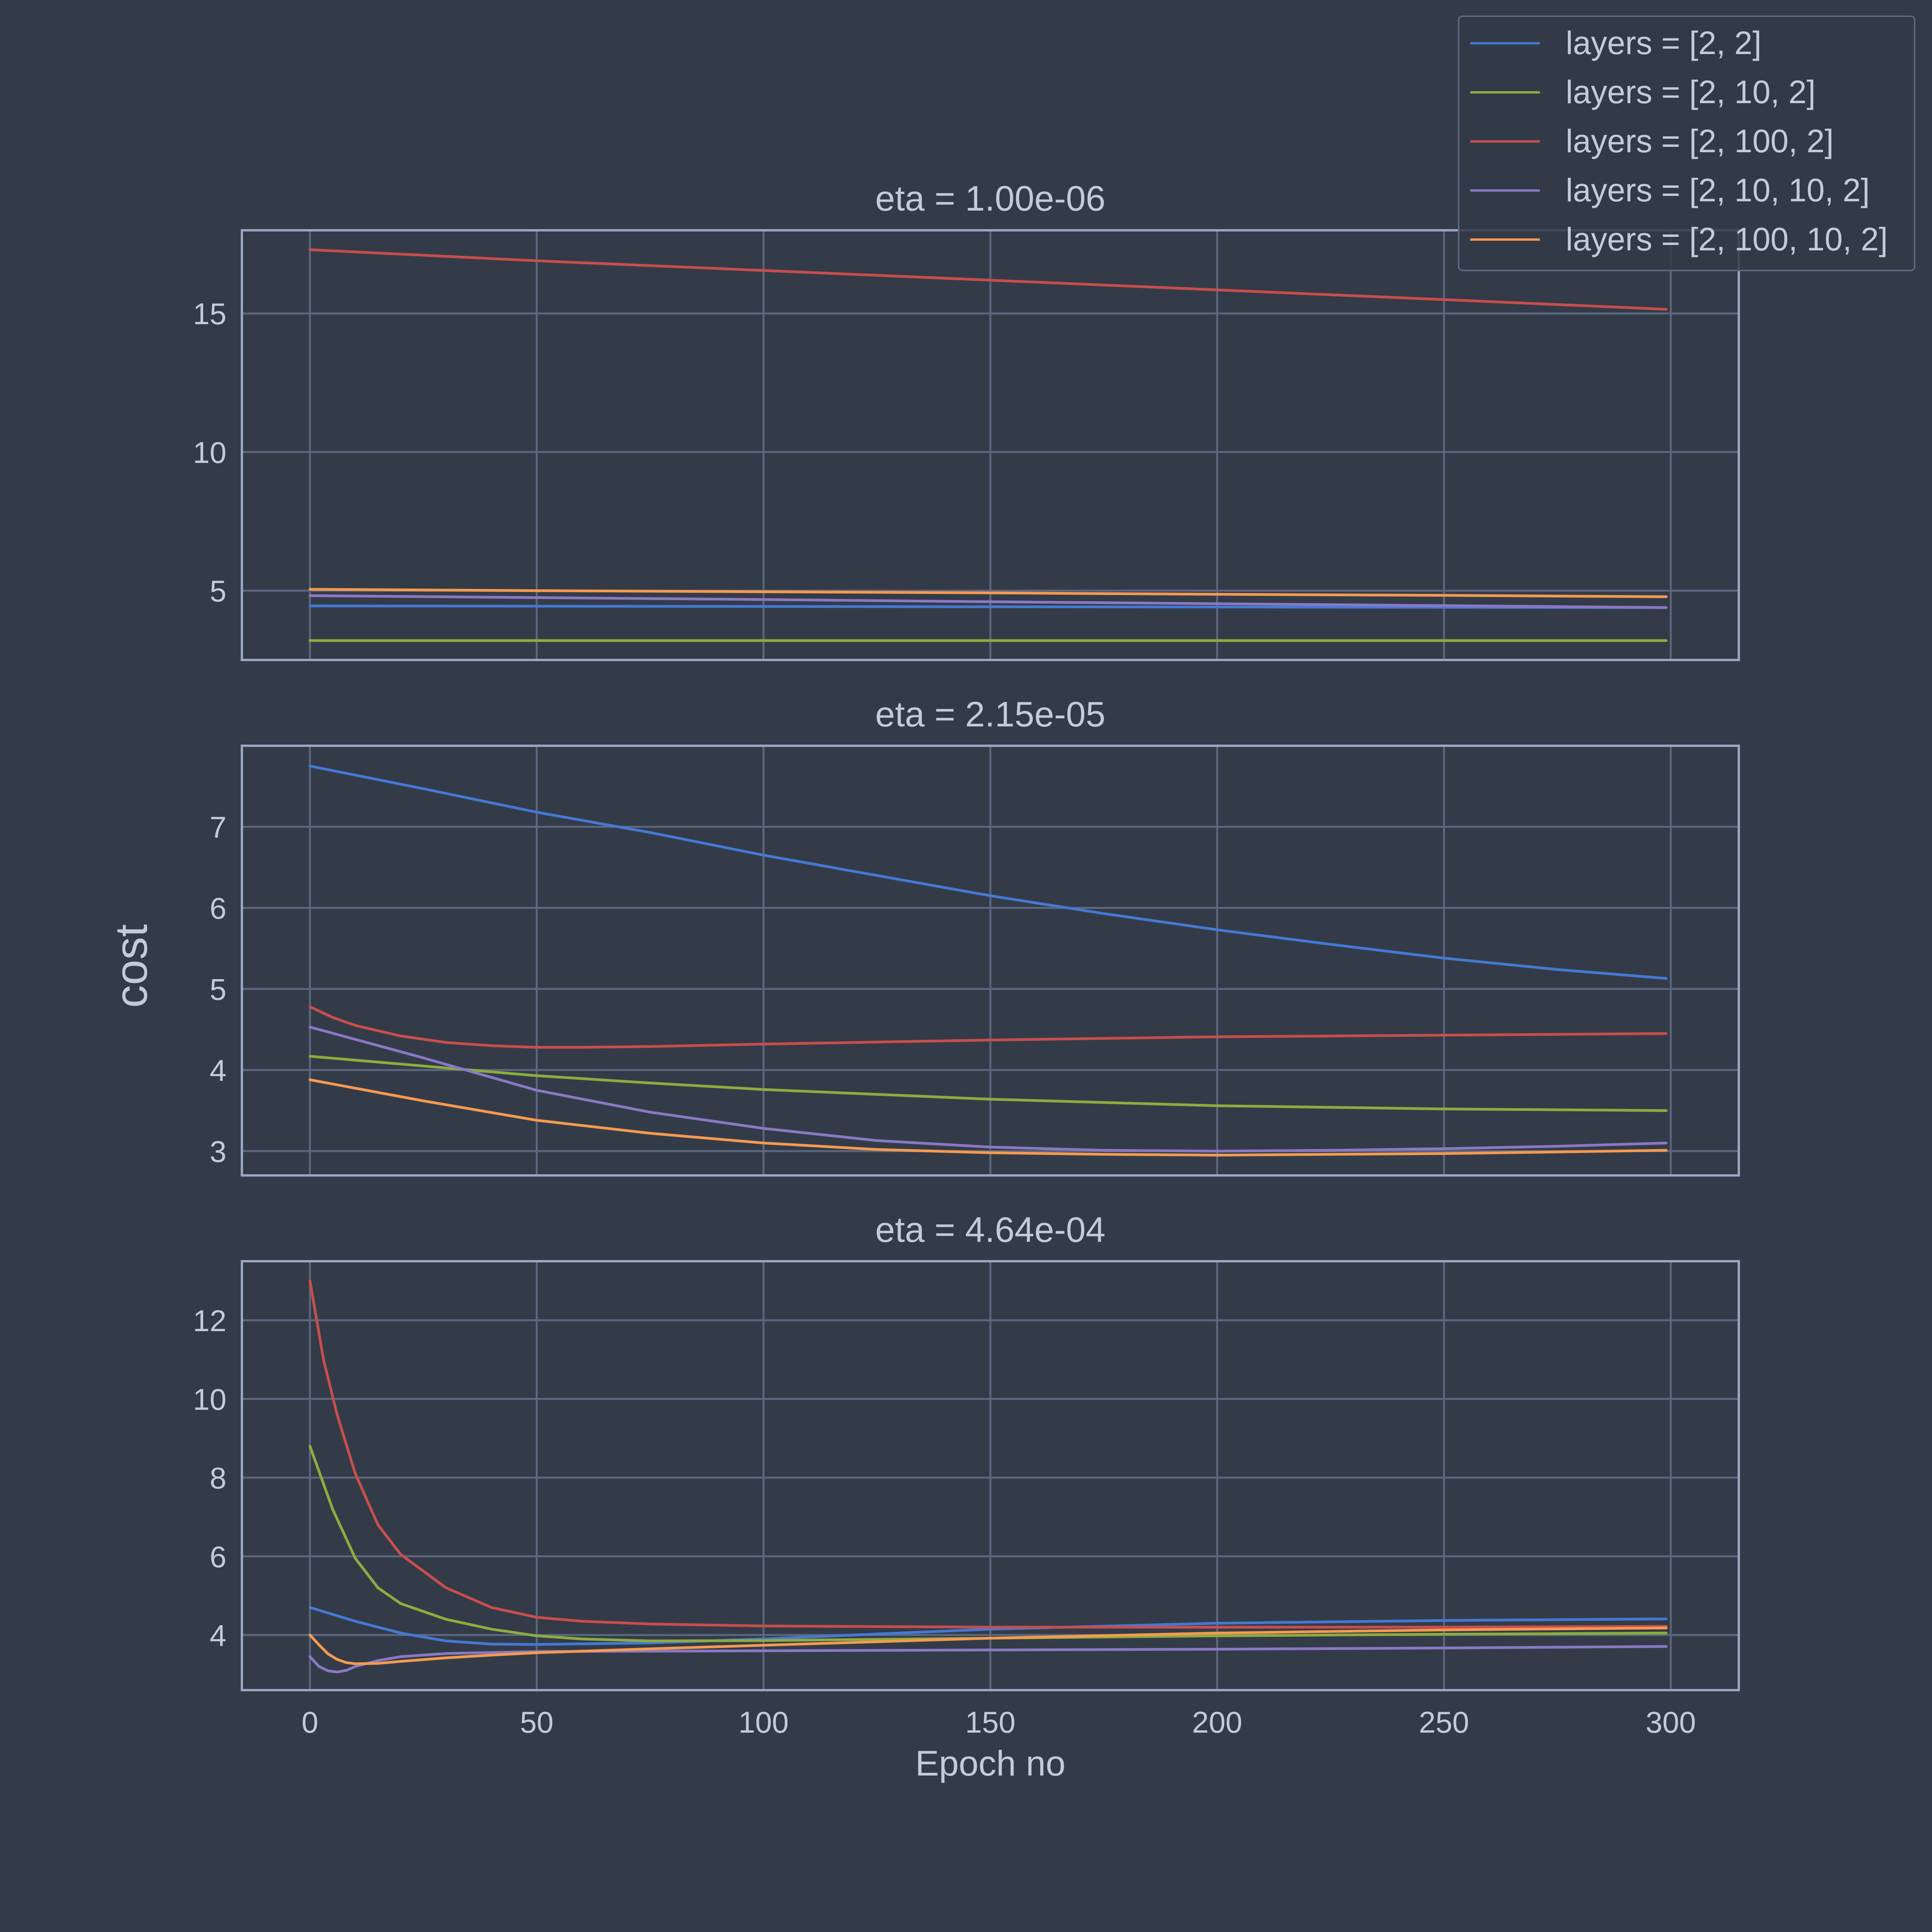  Describe the element at coordinates (310, 1722) in the screenshot. I see `x-tick-label: 0` at that location.